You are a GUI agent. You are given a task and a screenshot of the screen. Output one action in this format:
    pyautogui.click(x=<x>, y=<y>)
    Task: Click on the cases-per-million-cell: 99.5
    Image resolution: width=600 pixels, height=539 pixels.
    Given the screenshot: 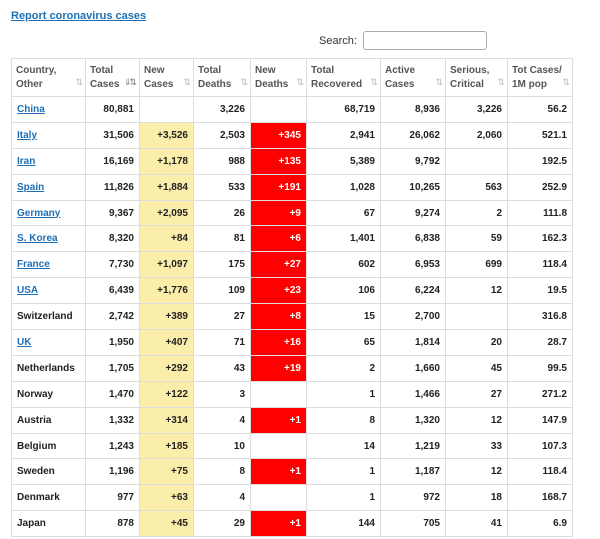 What is the action you would take?
    pyautogui.click(x=540, y=368)
    